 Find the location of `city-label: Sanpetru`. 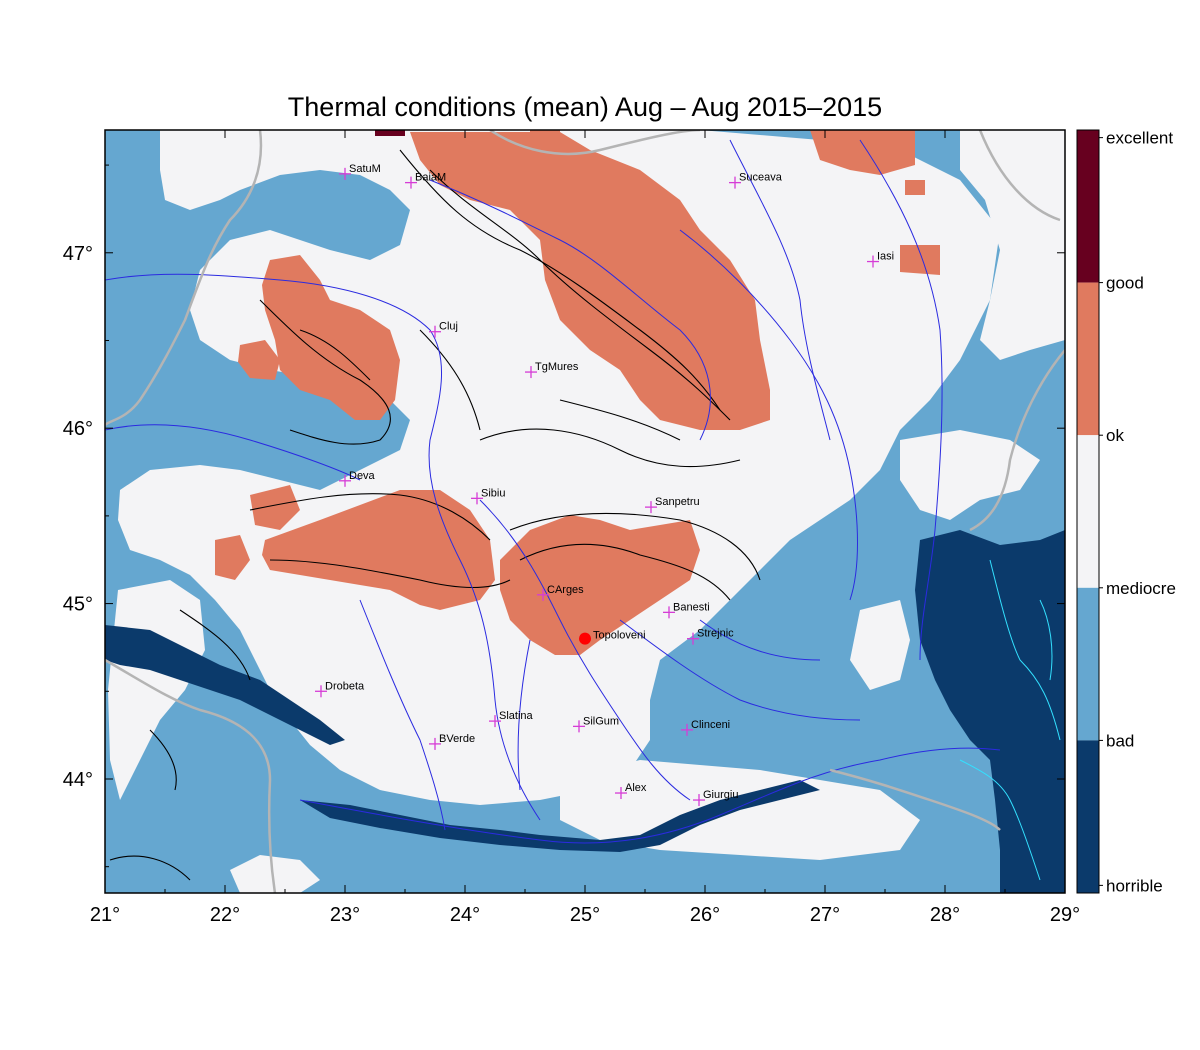

city-label: Sanpetru is located at coordinates (677, 502).